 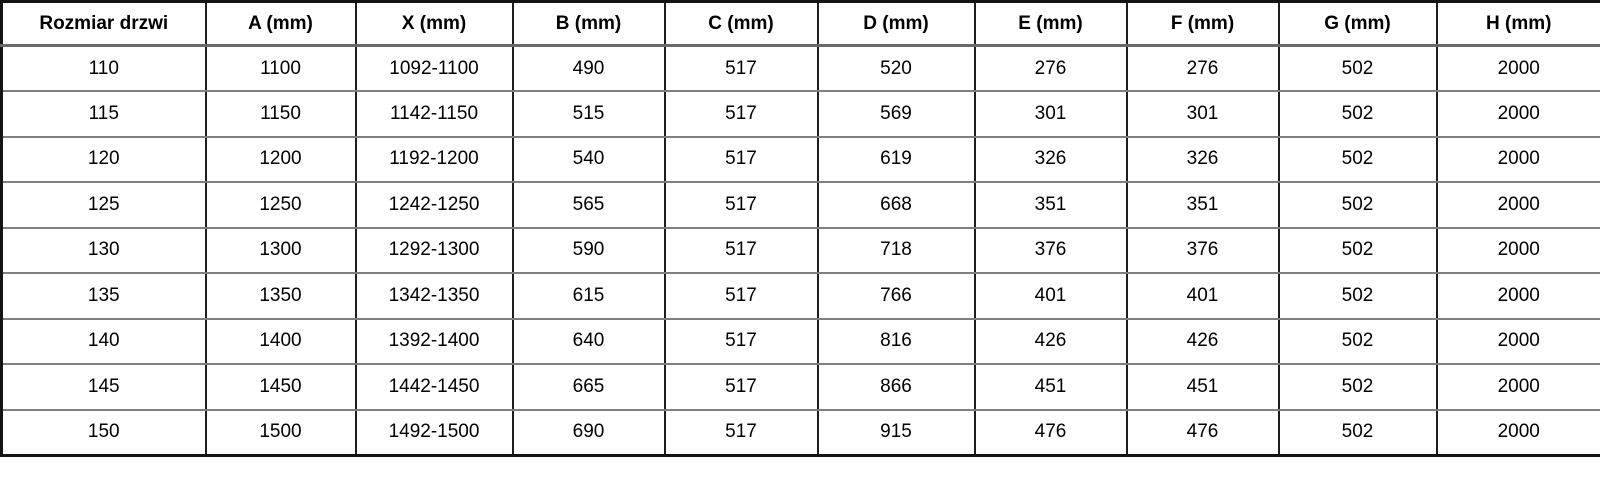 What do you see at coordinates (434, 114) in the screenshot?
I see `table-cell: 1142-1150` at bounding box center [434, 114].